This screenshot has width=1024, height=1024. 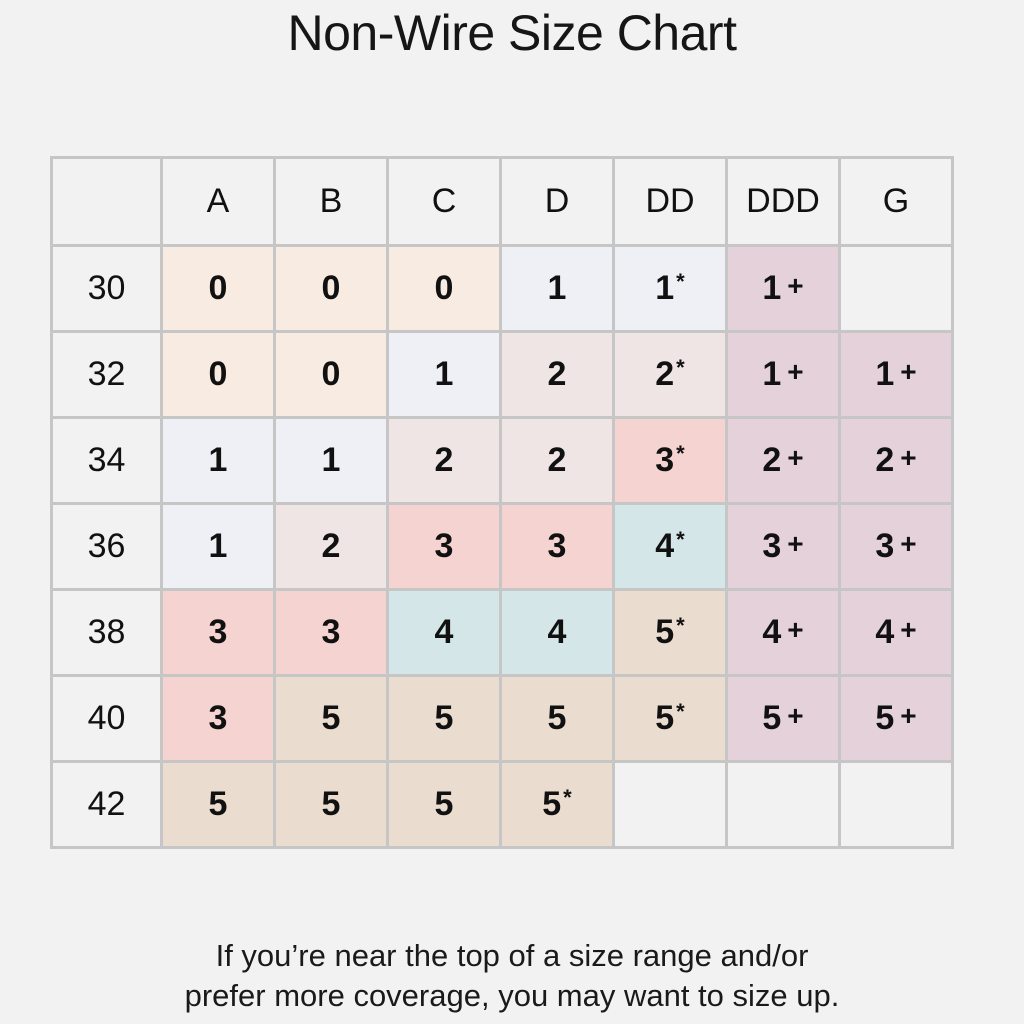 I want to click on size-cell: 3*, so click(x=670, y=460).